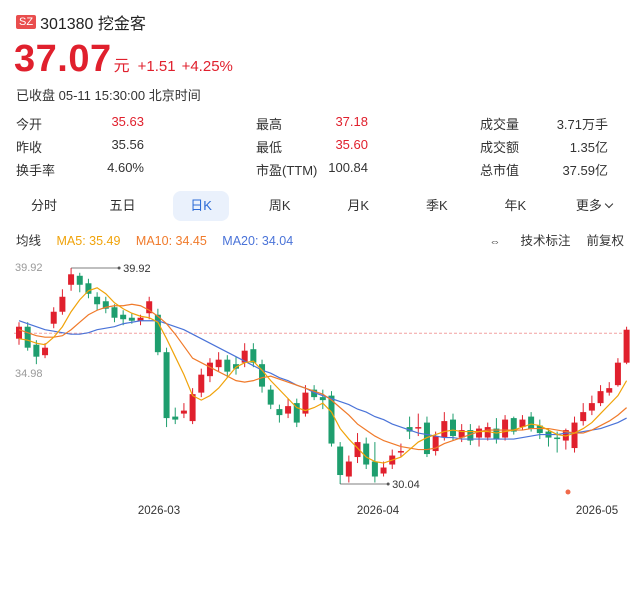  What do you see at coordinates (515, 205) in the screenshot?
I see `tab-yearly-k: 年K` at bounding box center [515, 205].